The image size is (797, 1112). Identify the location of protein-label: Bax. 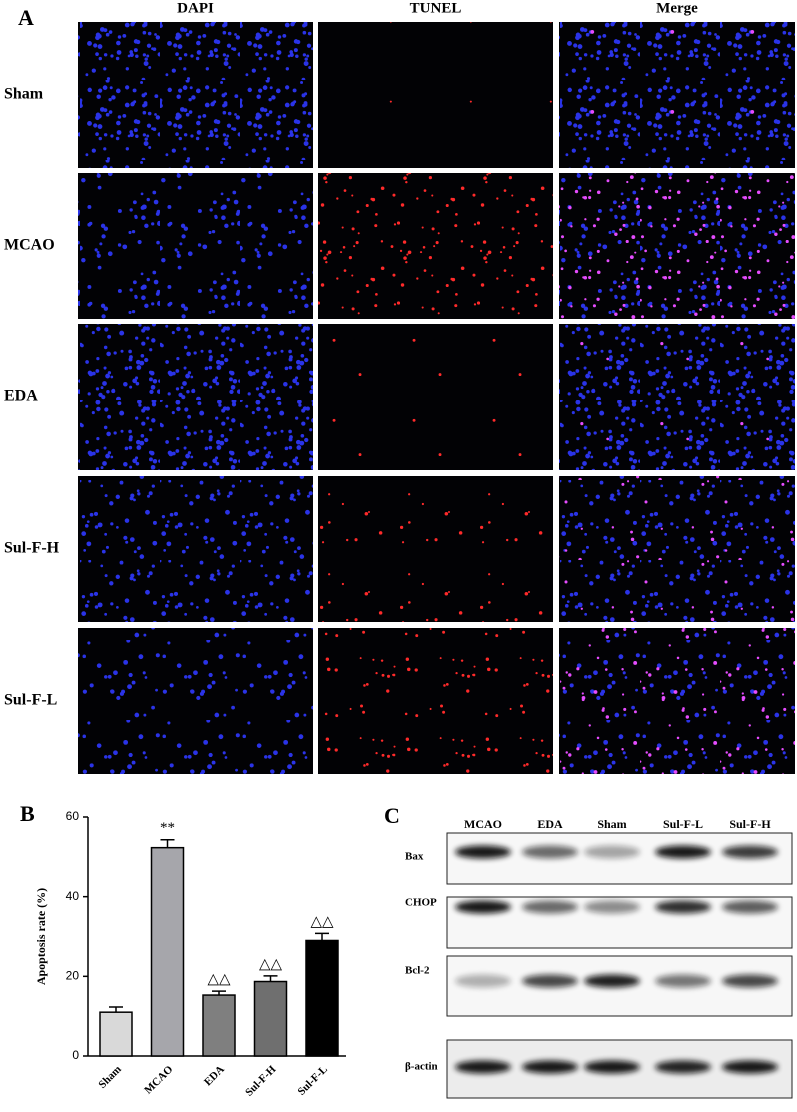
(414, 857).